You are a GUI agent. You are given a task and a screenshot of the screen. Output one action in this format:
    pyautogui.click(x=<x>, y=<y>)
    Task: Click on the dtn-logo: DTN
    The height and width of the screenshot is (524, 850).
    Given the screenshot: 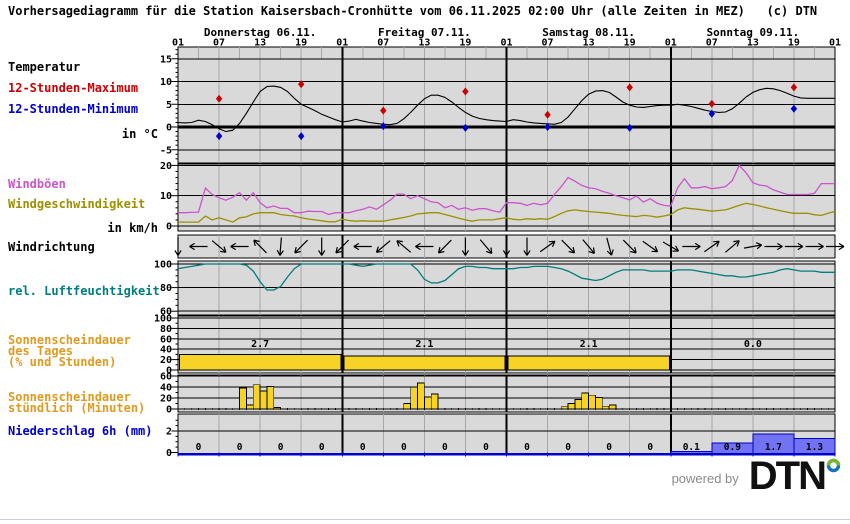 What is the action you would take?
    pyautogui.click(x=795, y=476)
    